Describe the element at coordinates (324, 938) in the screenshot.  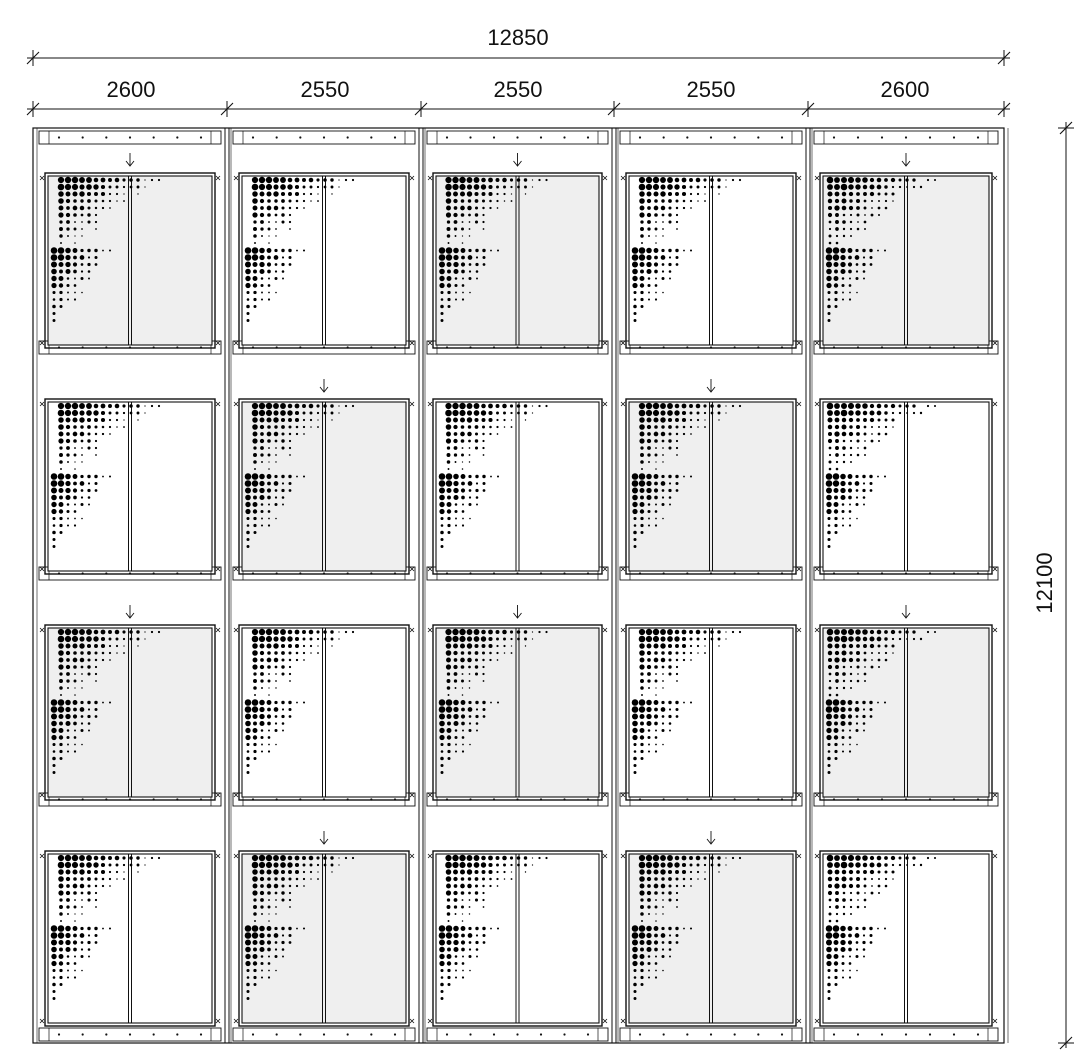
I see `window-outer-frame` at that location.